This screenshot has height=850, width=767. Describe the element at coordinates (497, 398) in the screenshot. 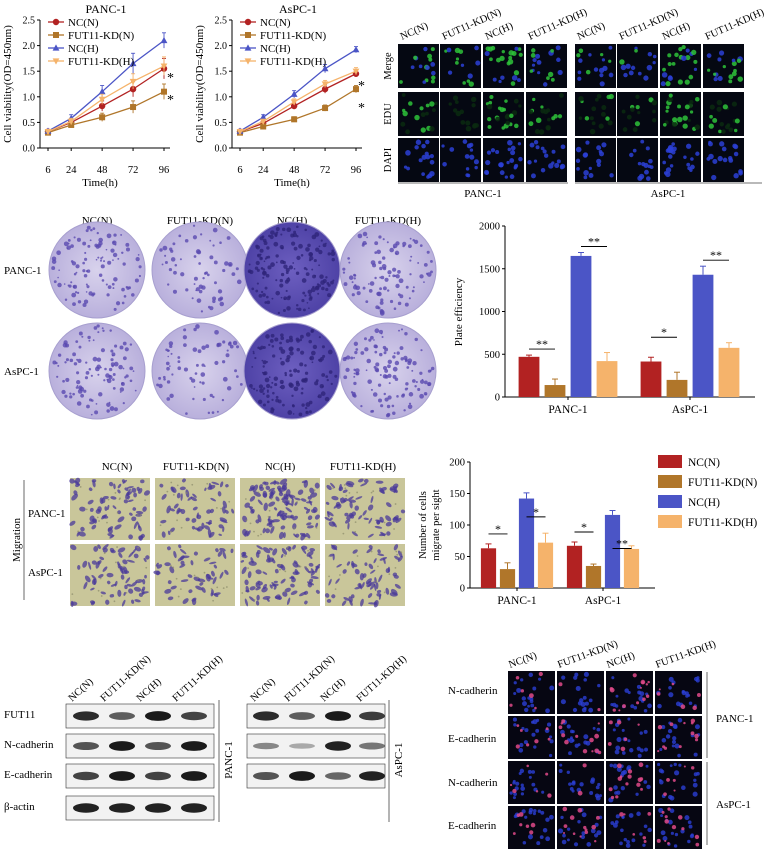

I see `y-tick-label: 0` at that location.